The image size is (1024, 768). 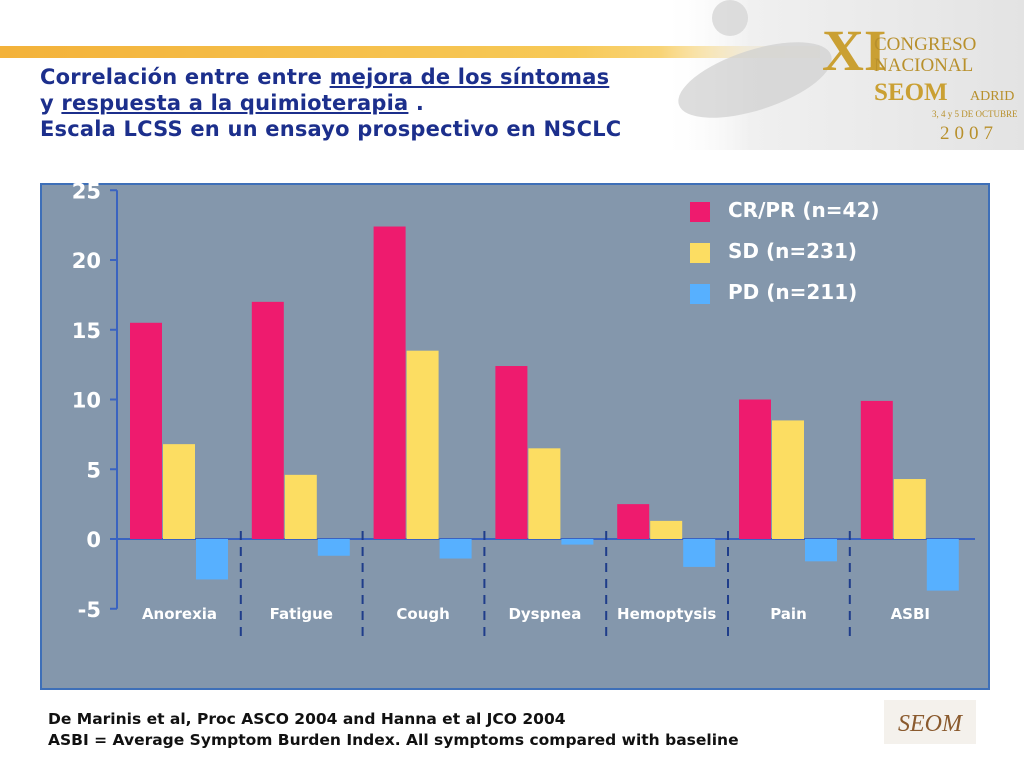 What do you see at coordinates (992, 96) in the screenshot?
I see `banner-madrid: ADRID` at bounding box center [992, 96].